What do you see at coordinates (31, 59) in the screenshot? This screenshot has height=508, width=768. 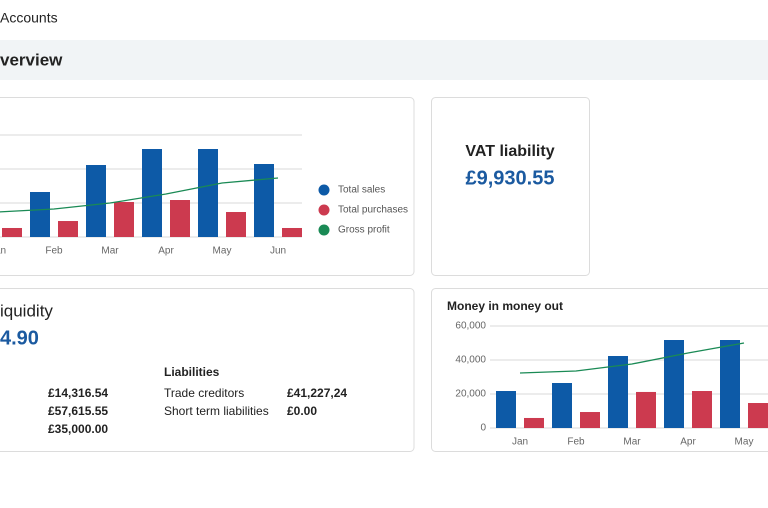 I see `banner-title: verview` at bounding box center [31, 59].